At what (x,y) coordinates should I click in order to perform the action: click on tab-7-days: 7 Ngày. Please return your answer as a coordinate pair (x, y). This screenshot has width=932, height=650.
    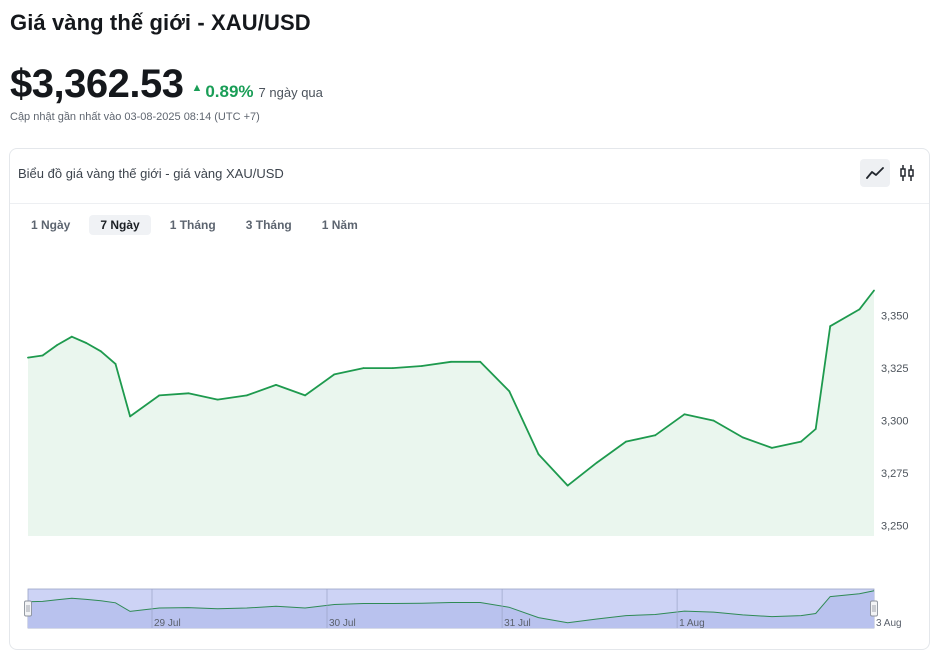
    Looking at the image, I should click on (120, 225).